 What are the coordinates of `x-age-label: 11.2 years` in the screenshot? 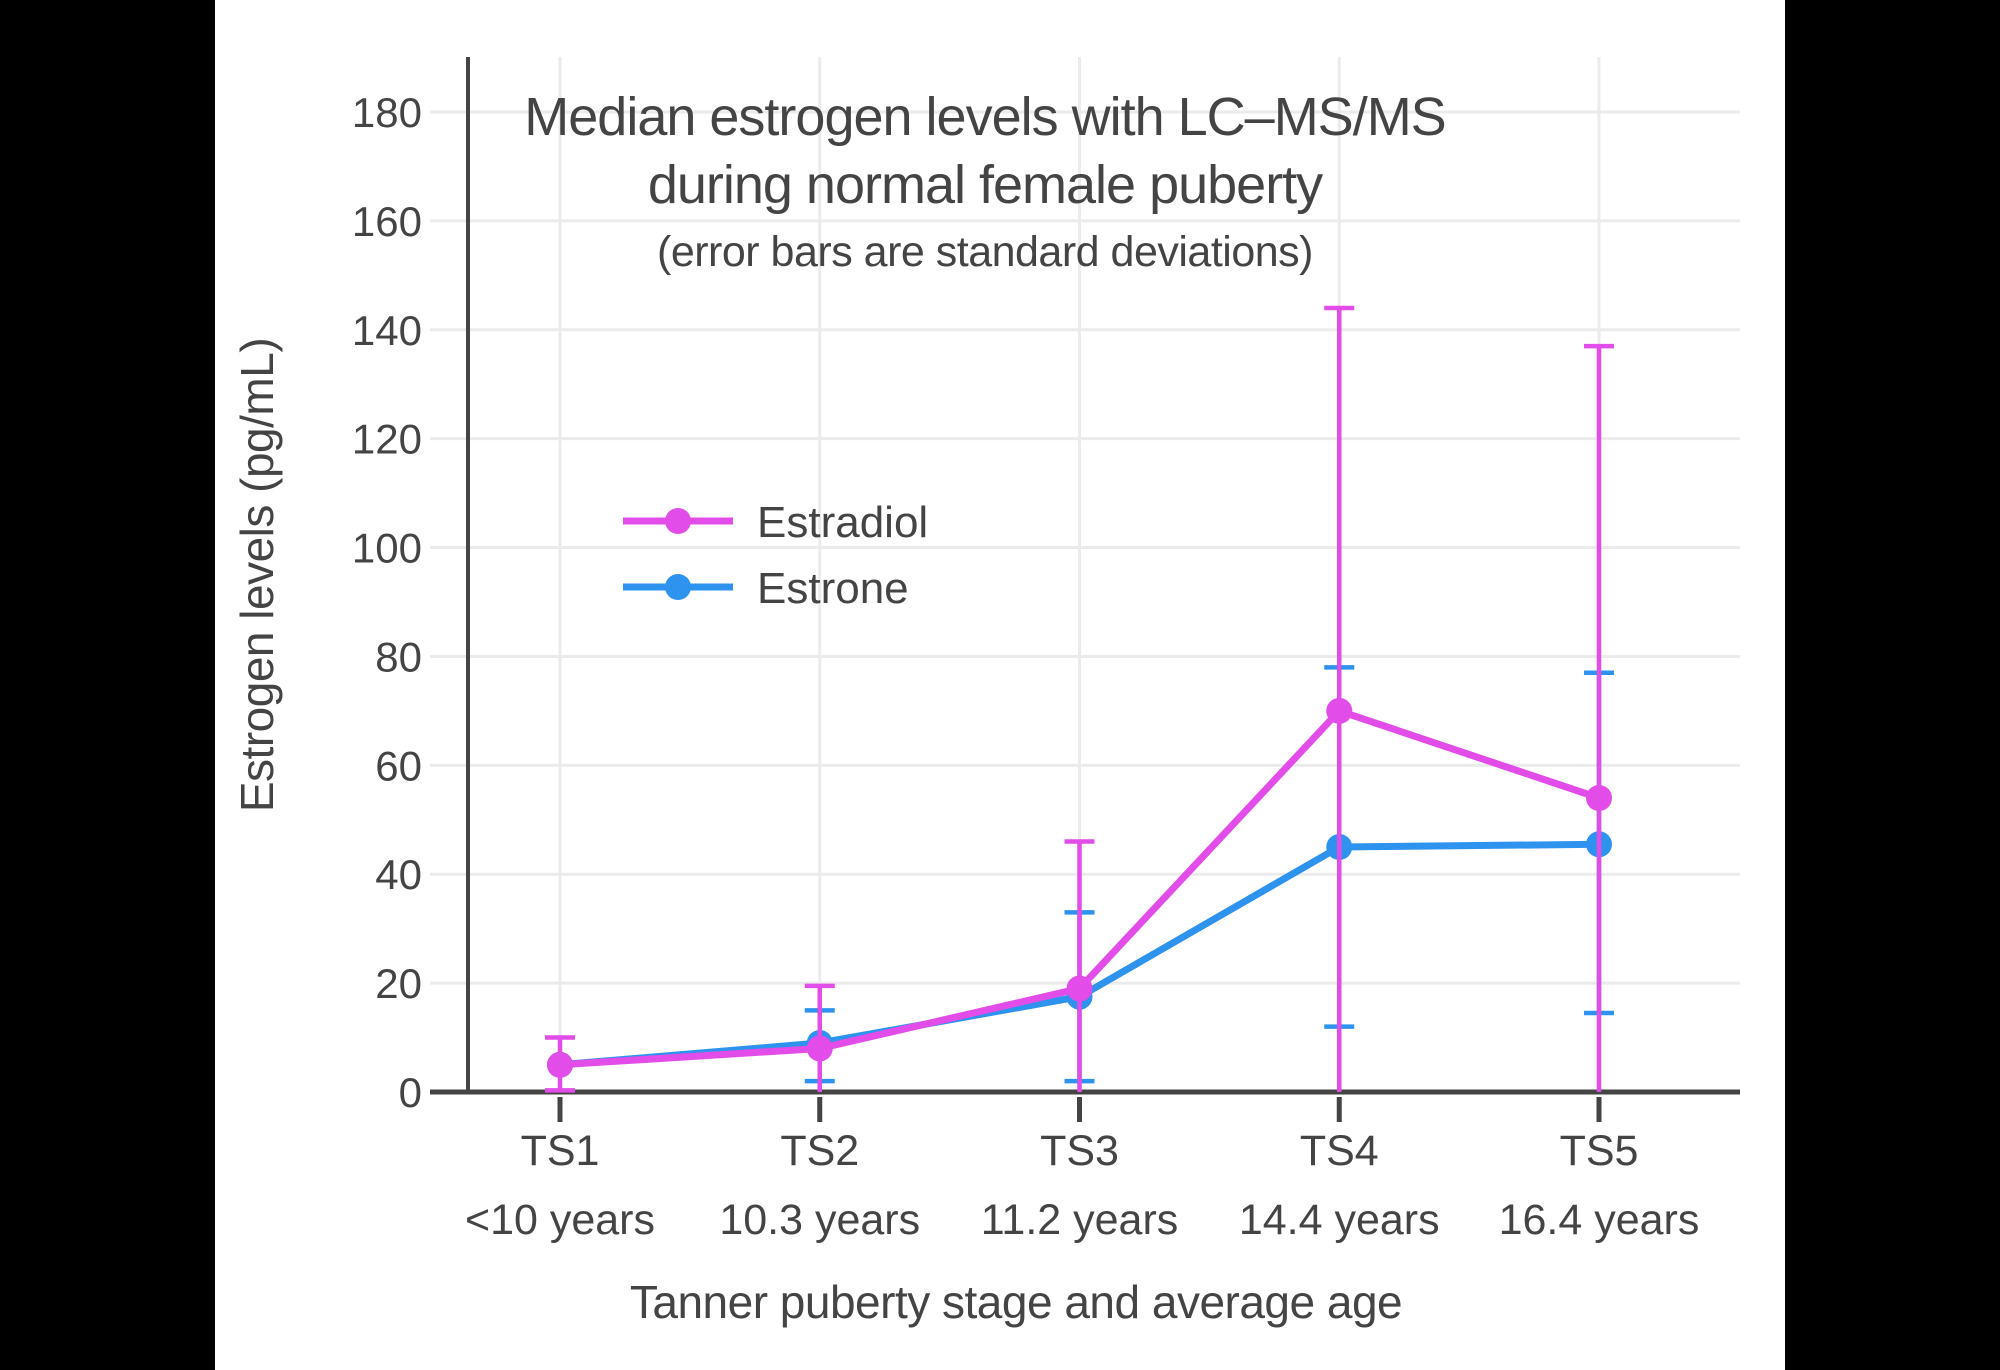 It's located at (1080, 1220).